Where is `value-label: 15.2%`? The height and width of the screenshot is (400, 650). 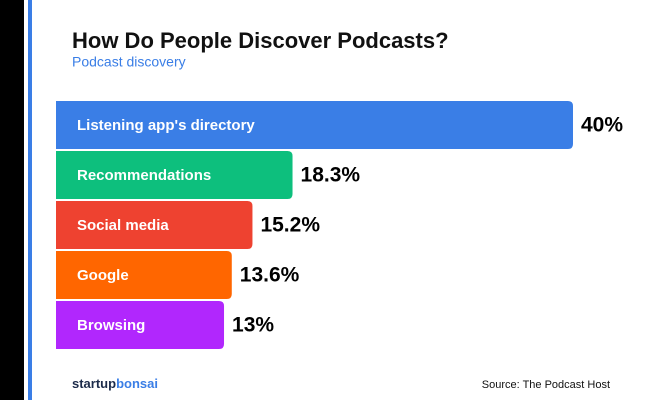
value-label: 15.2% is located at coordinates (290, 225).